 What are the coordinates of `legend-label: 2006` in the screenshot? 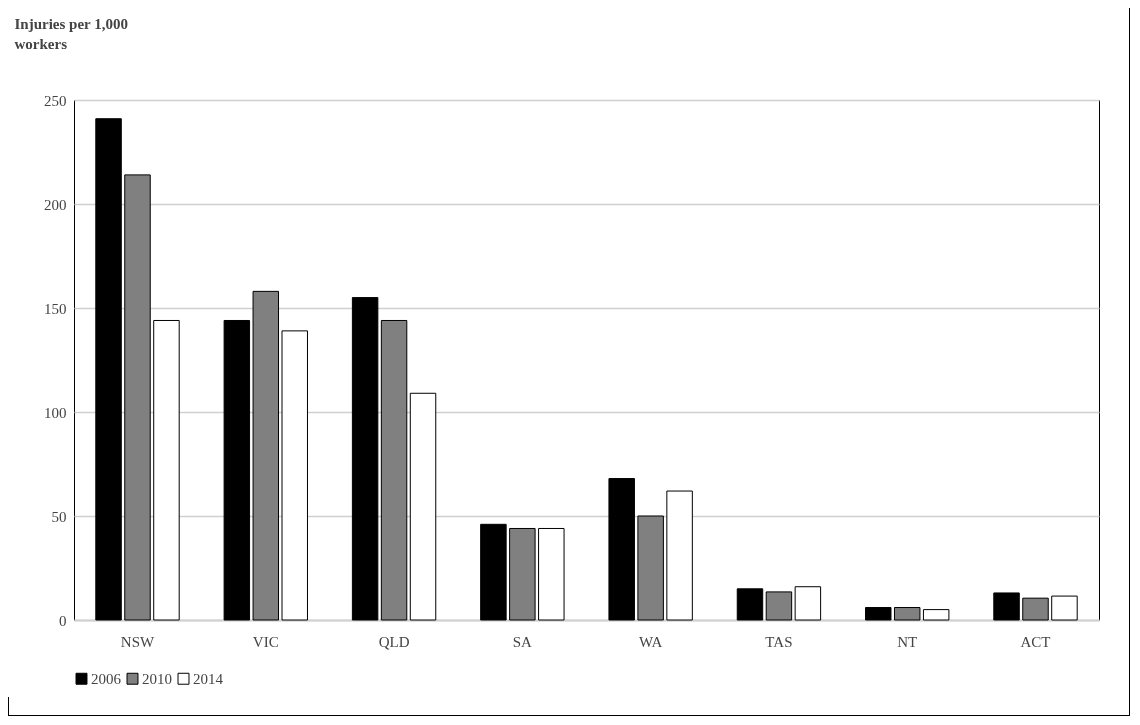 It's located at (106, 678).